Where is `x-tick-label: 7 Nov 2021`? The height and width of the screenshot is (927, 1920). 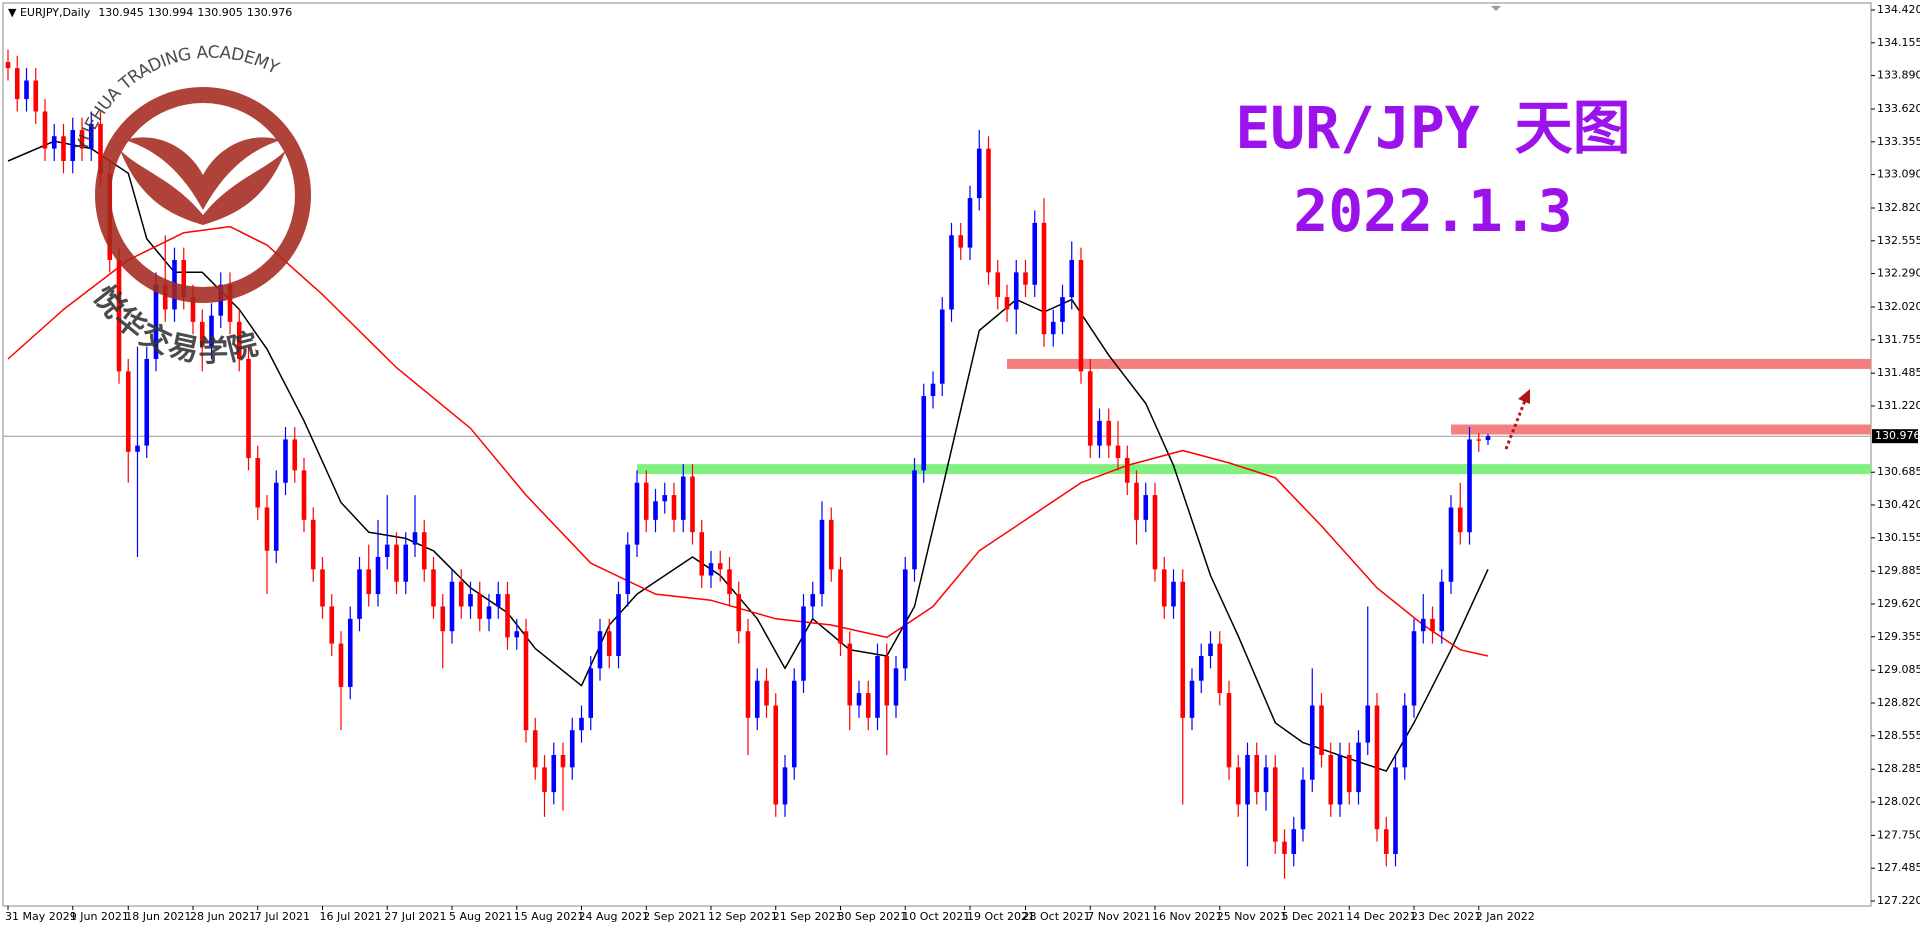
x-tick-label: 7 Nov 2021 is located at coordinates (1118, 916).